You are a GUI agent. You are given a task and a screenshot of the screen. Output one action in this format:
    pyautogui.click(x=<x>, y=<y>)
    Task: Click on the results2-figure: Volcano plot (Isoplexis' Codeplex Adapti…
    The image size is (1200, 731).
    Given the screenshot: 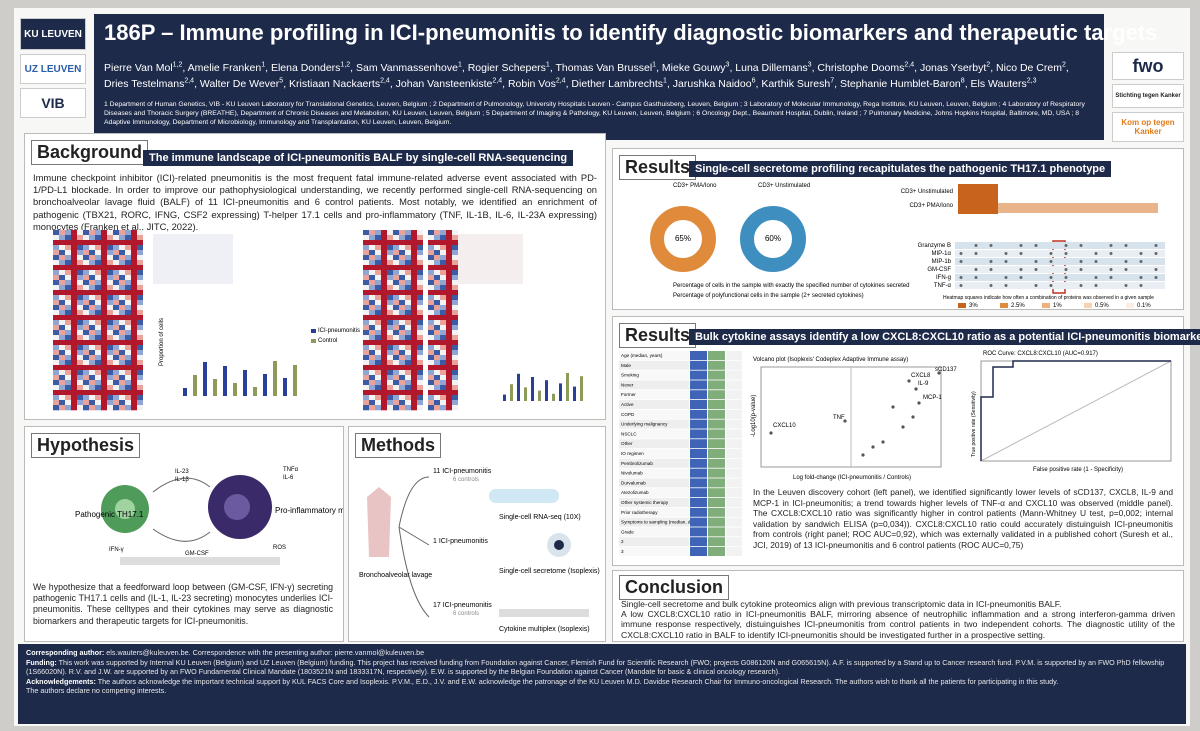 What is the action you would take?
    pyautogui.click(x=895, y=453)
    